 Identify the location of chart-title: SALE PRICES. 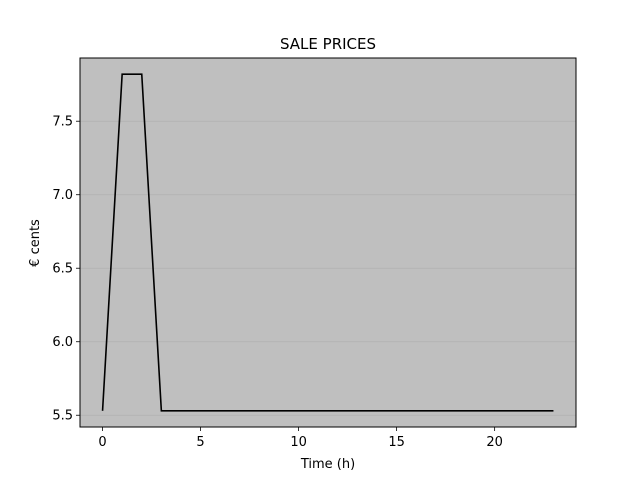
(328, 44).